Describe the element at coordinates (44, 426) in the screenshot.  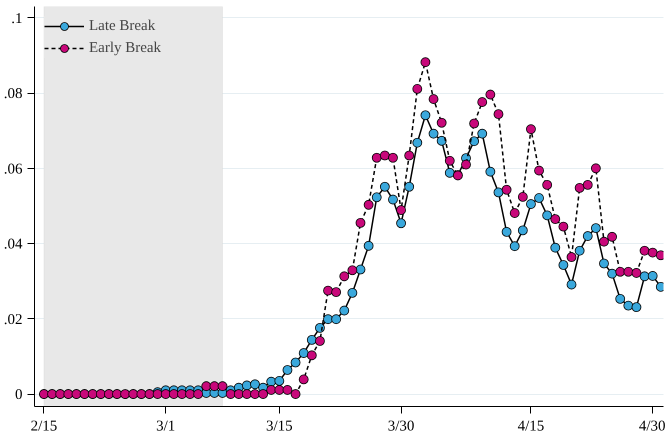
I see `x-tick-label: 2/15` at that location.